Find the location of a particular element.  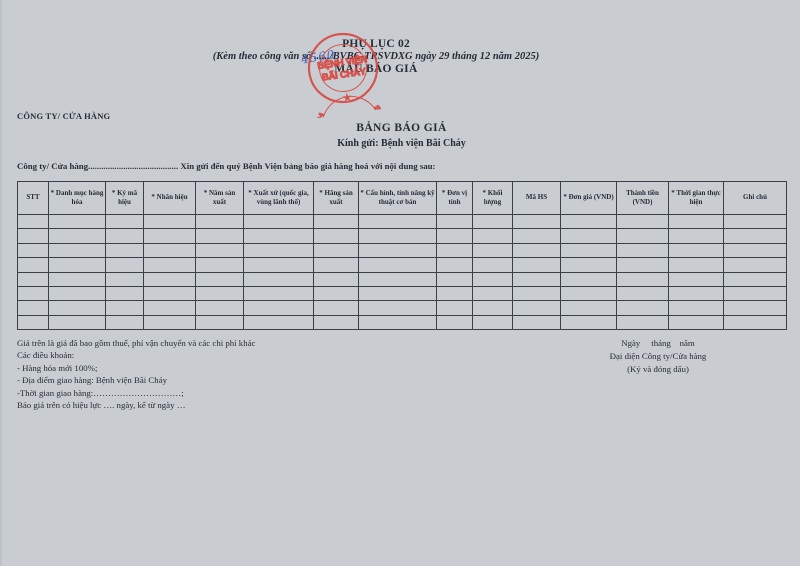

company-label: CÔNG TY/ CỬA HÀNG is located at coordinates (64, 116).